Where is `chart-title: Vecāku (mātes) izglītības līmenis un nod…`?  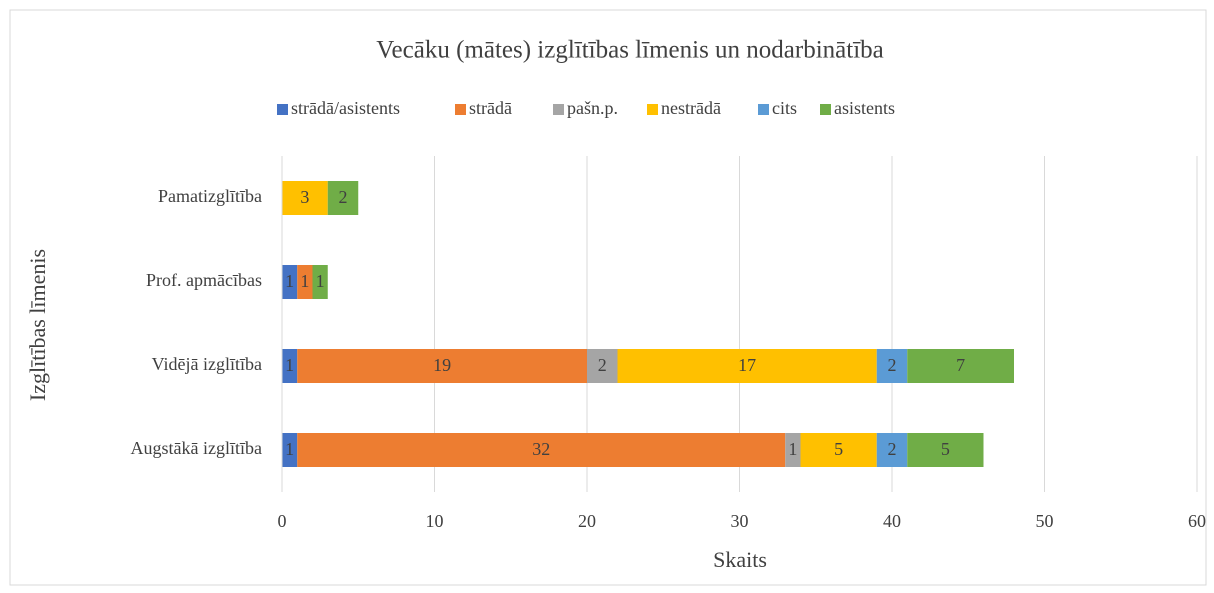 chart-title: Vecāku (mātes) izglītības līmenis un nod… is located at coordinates (630, 50).